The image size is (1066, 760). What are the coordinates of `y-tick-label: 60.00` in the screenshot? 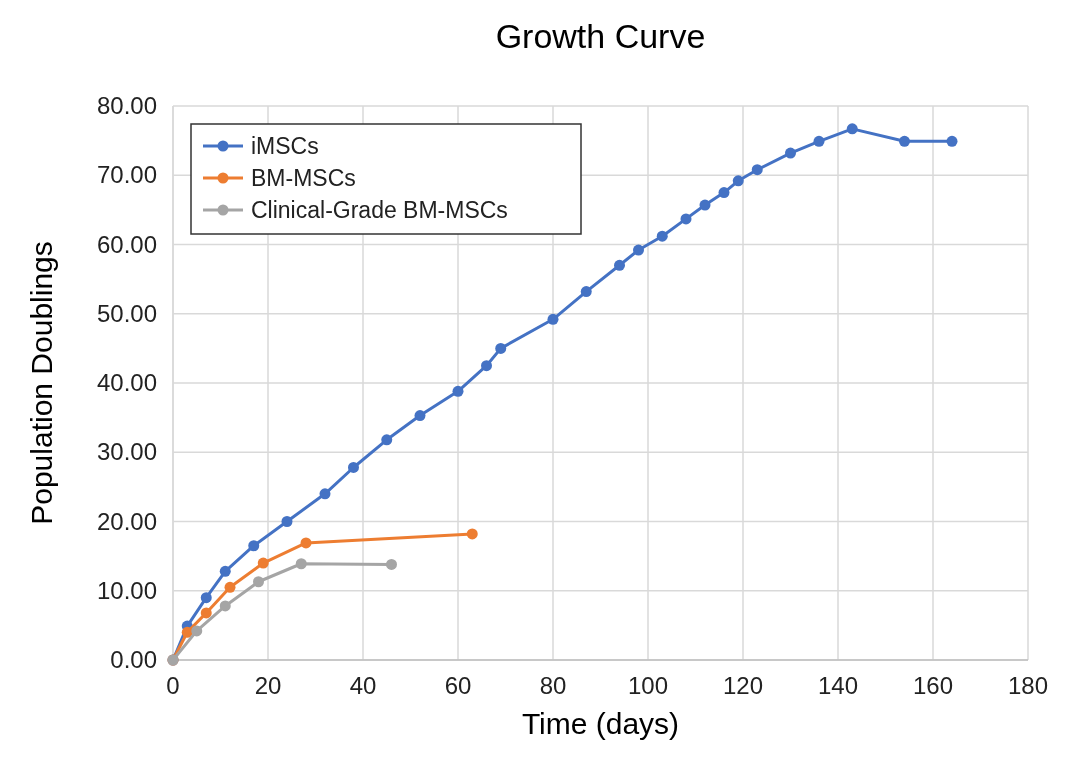 It's located at (126, 244).